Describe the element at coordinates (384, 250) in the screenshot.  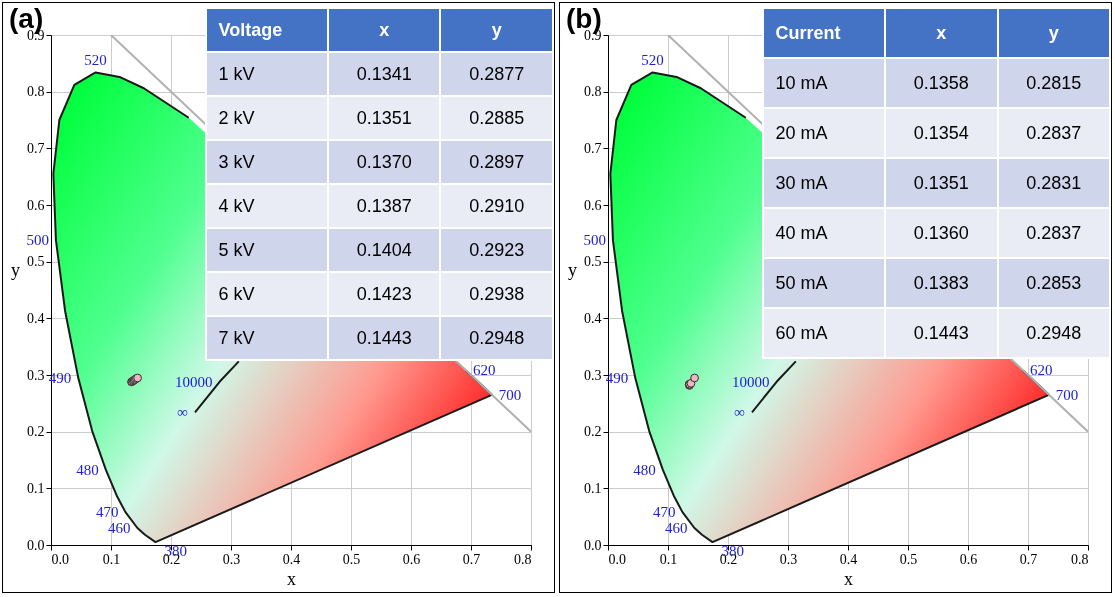
I see `data-label: 0.1404` at that location.